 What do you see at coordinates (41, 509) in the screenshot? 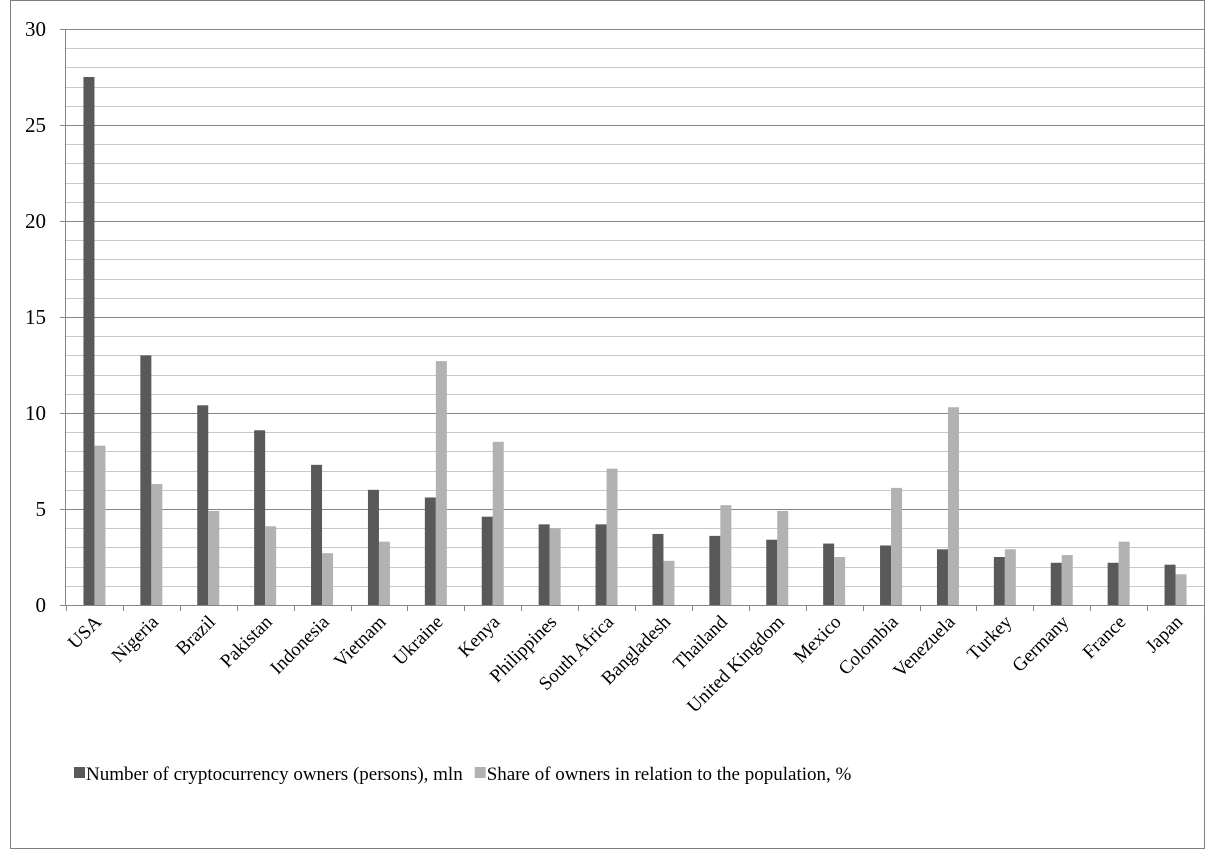
I see `y-tick-label: 5` at bounding box center [41, 509].